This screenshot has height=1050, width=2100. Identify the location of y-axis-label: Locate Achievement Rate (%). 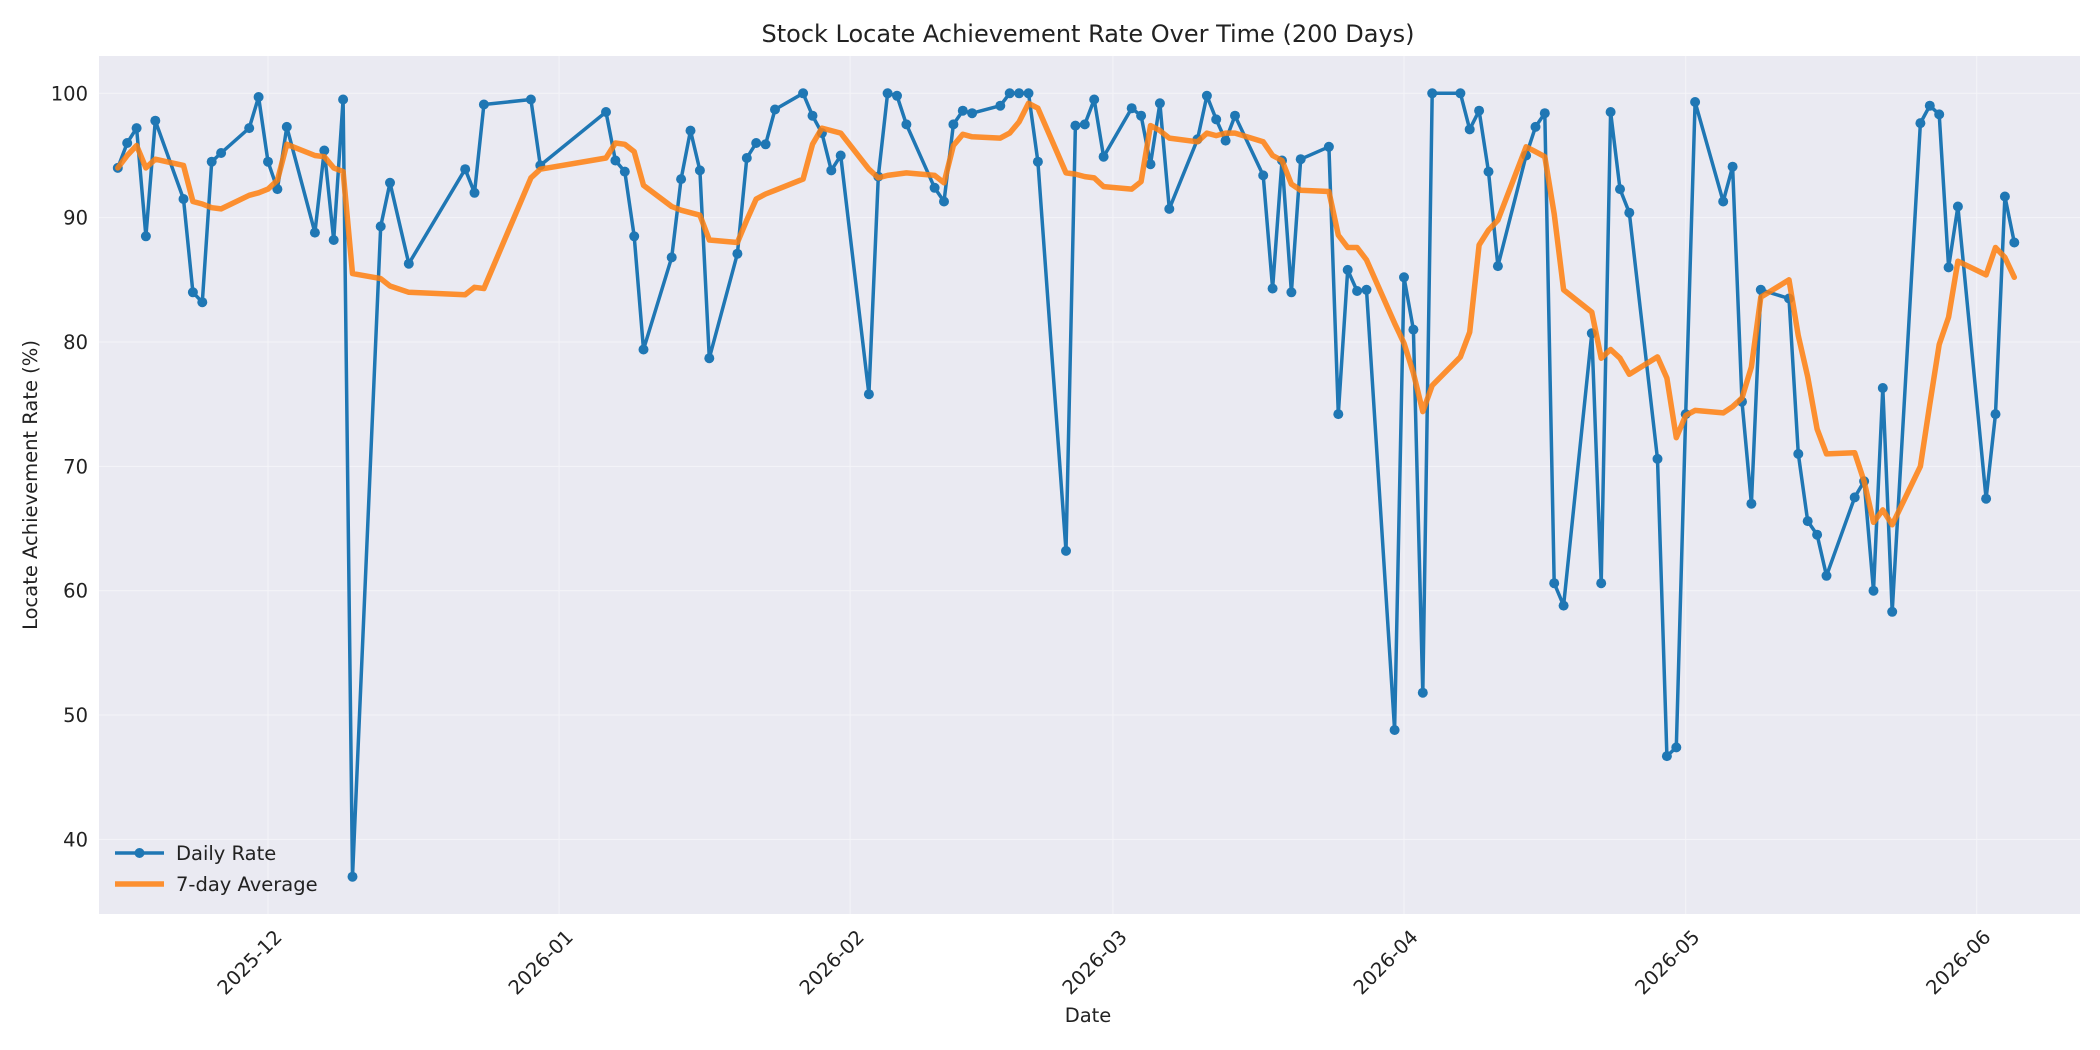
(30, 485).